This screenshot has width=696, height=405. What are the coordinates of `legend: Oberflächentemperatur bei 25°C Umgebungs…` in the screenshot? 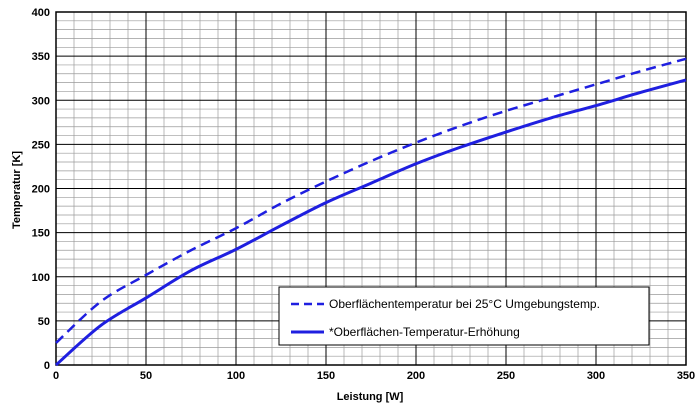 It's located at (464, 316).